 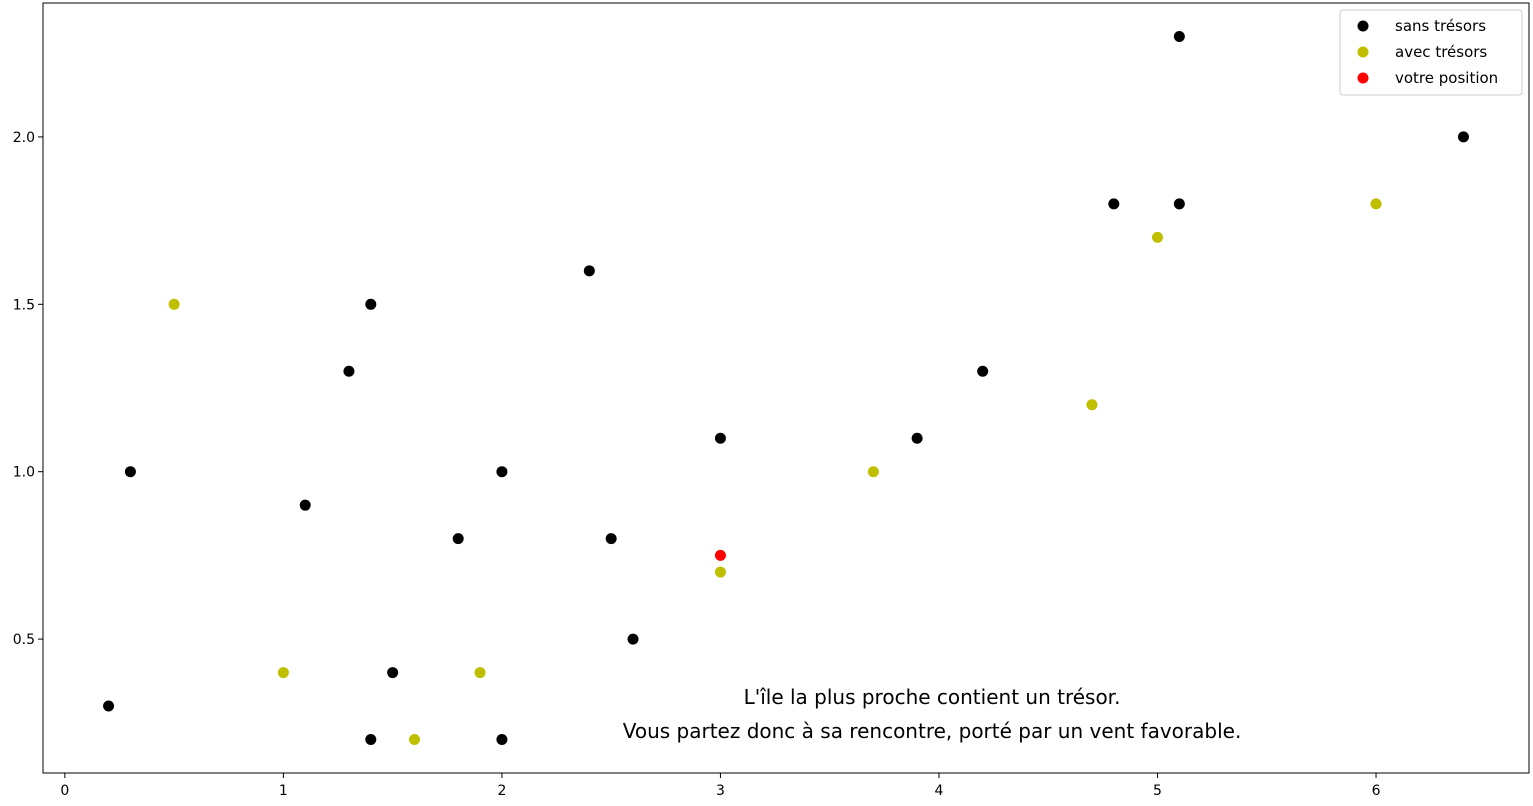 I want to click on x-tick-label: 6, so click(x=1376, y=791).